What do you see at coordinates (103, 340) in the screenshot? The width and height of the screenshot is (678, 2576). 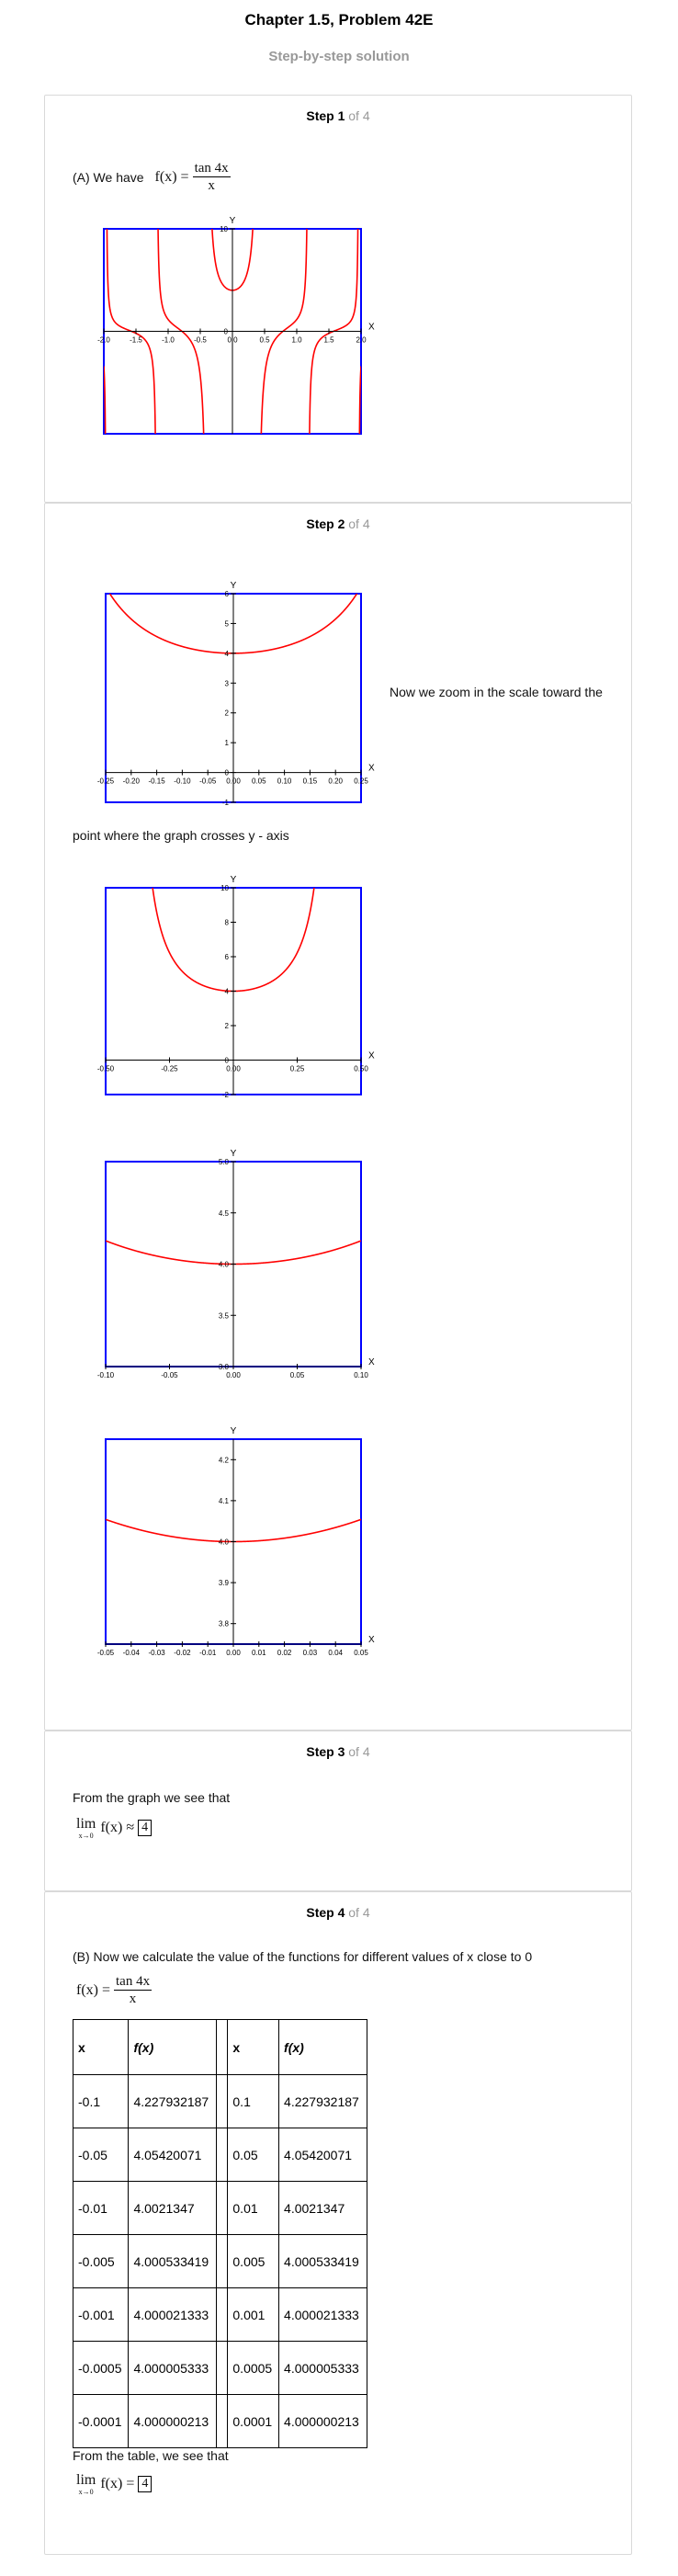 I see `x-tick-label: -2.0` at bounding box center [103, 340].